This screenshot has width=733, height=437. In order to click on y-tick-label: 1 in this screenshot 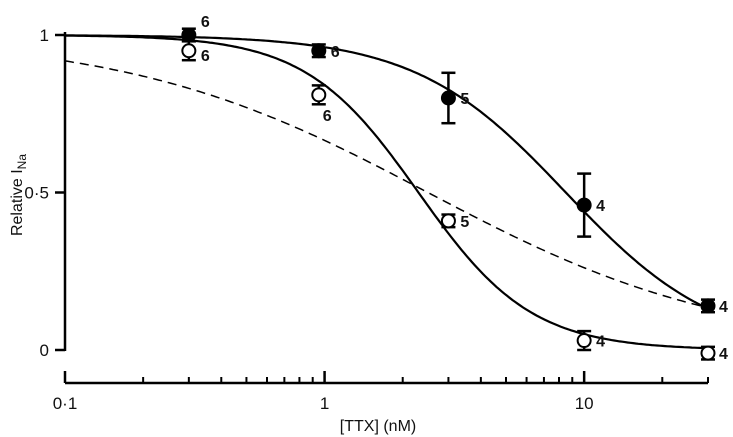, I will do `click(44, 35)`.